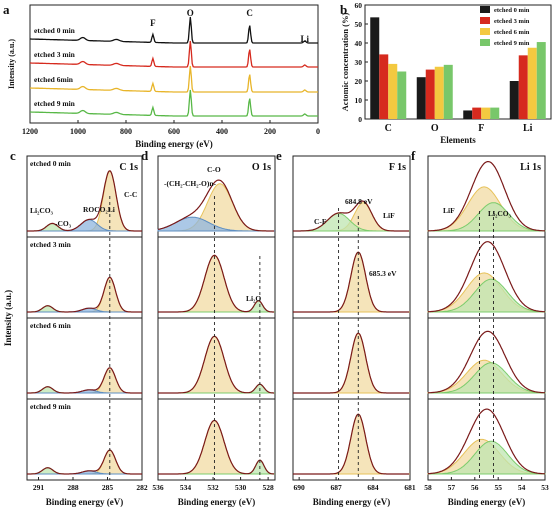 The height and width of the screenshot is (527, 554). Describe the element at coordinates (99, 209) in the screenshot. I see `panel-c-annotation: ROCO₂Li` at that location.